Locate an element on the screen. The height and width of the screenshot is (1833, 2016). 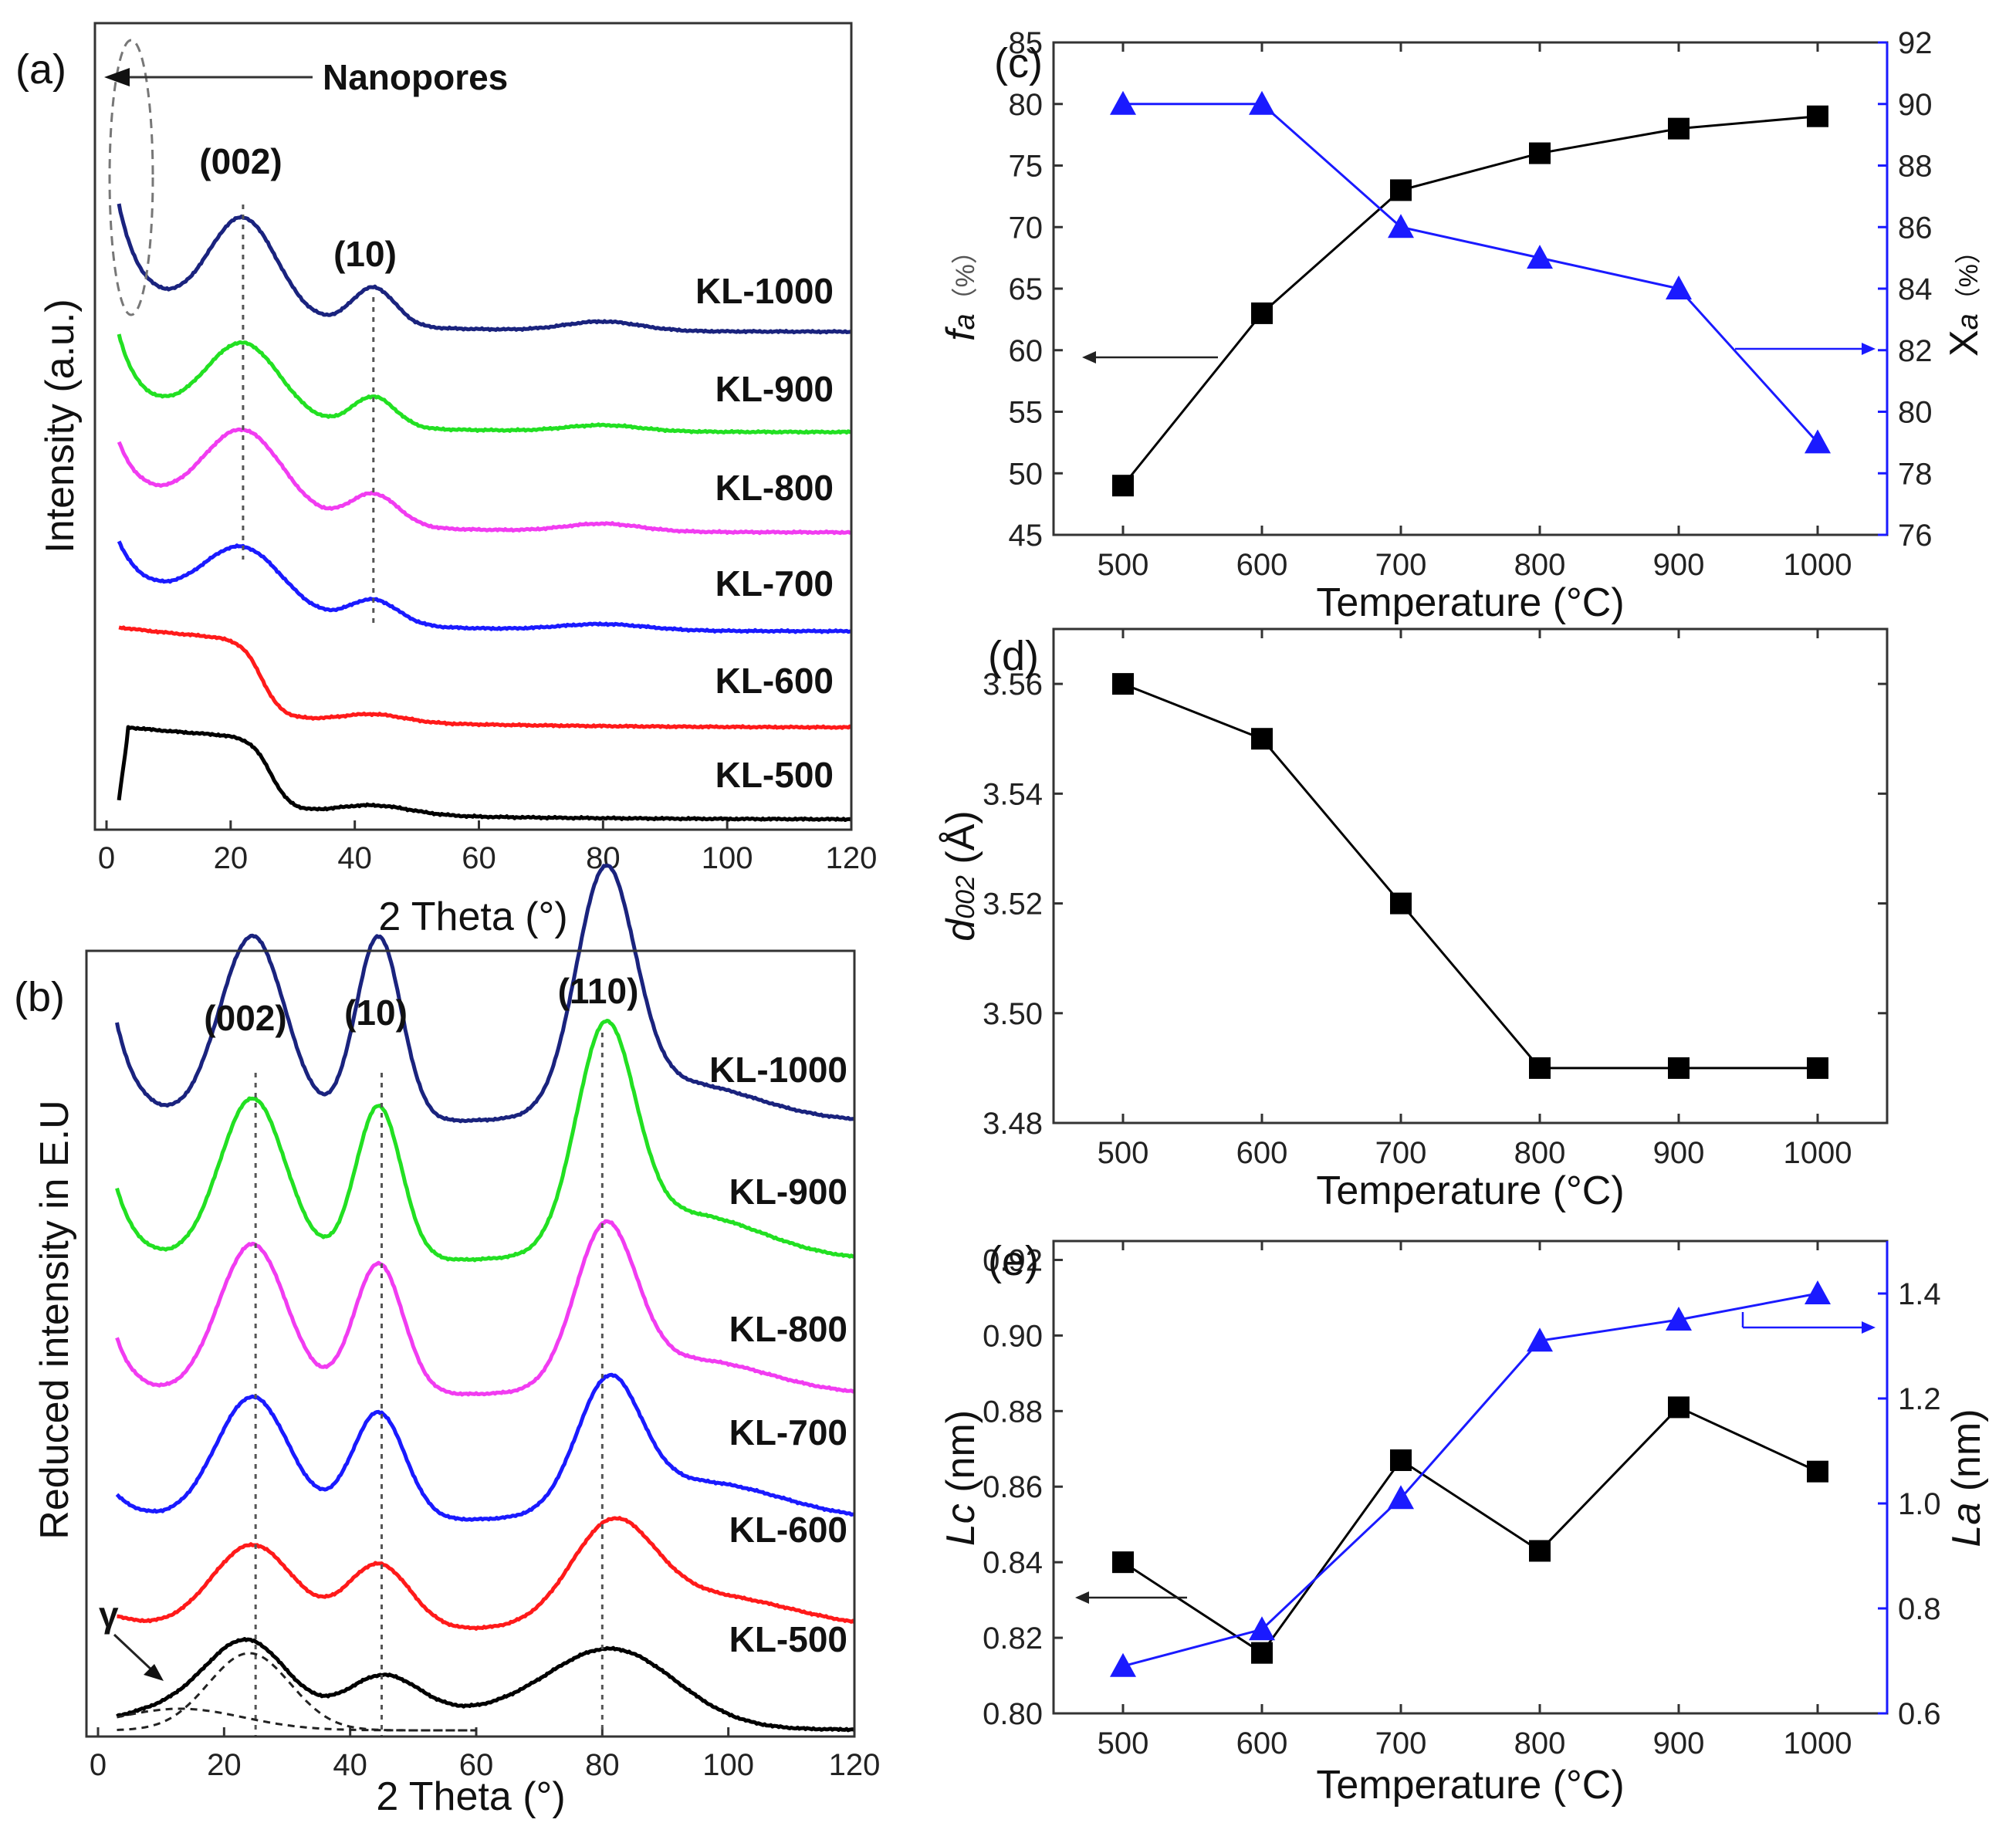
y-tick-label: 45 is located at coordinates (1026, 536).